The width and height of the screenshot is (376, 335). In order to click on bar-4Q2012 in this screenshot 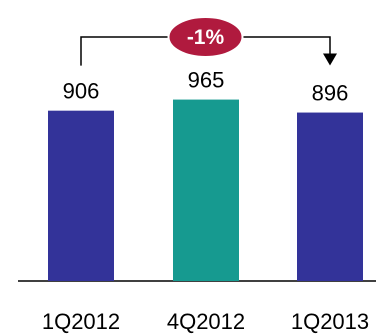, I will do `click(206, 190)`.